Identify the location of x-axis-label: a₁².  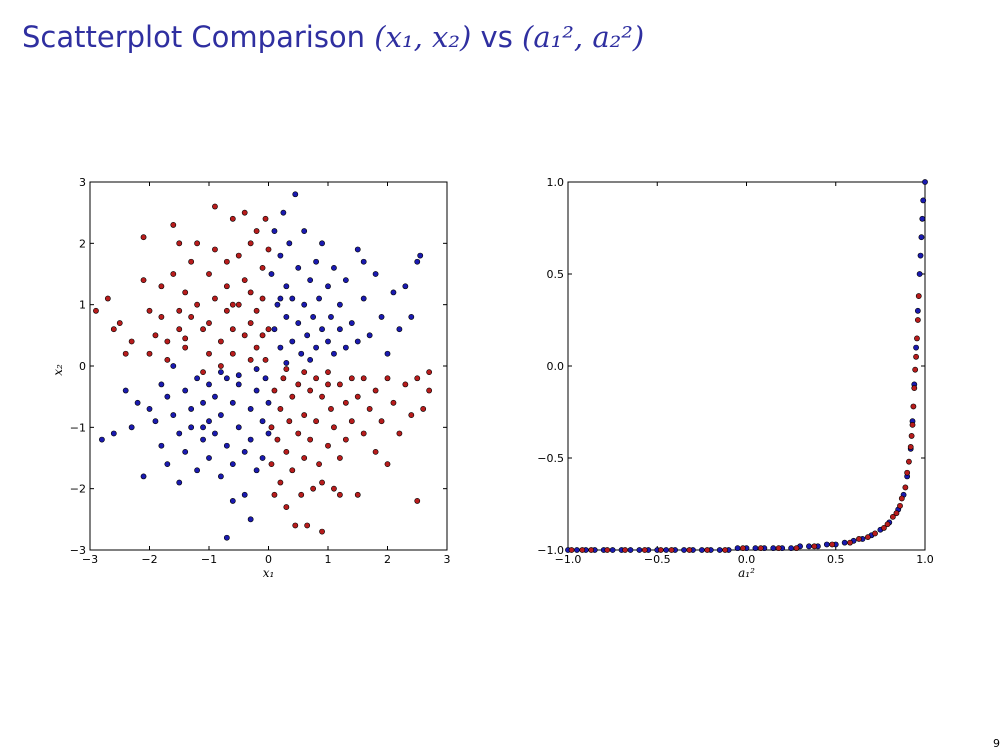
(746, 573).